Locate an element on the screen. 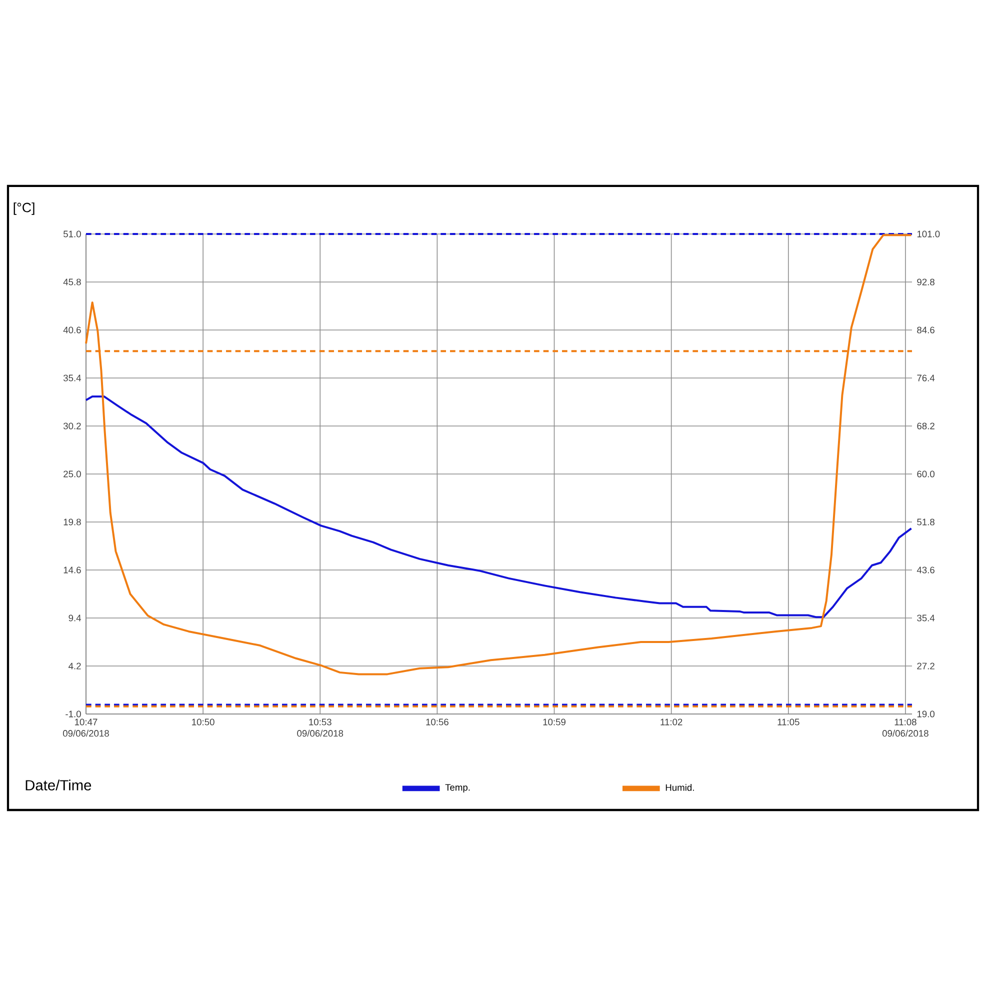  y2-tick-label: 19.0 is located at coordinates (926, 714).